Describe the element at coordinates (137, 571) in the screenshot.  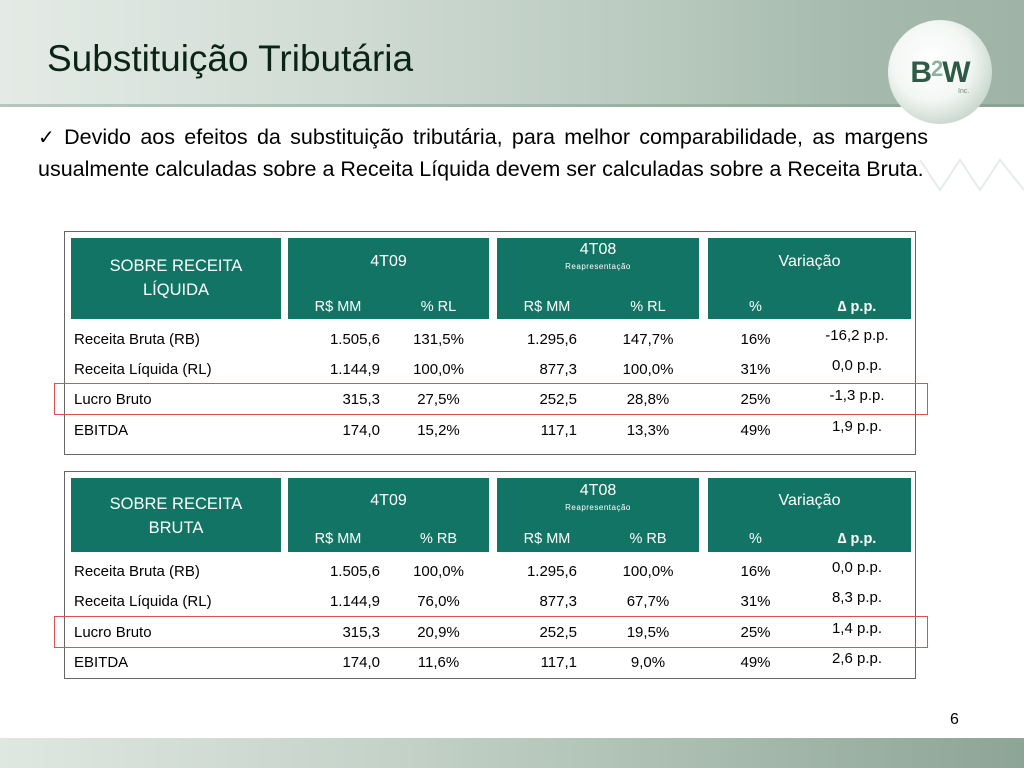
I see `row-label: Receita Bruta (RB)` at that location.